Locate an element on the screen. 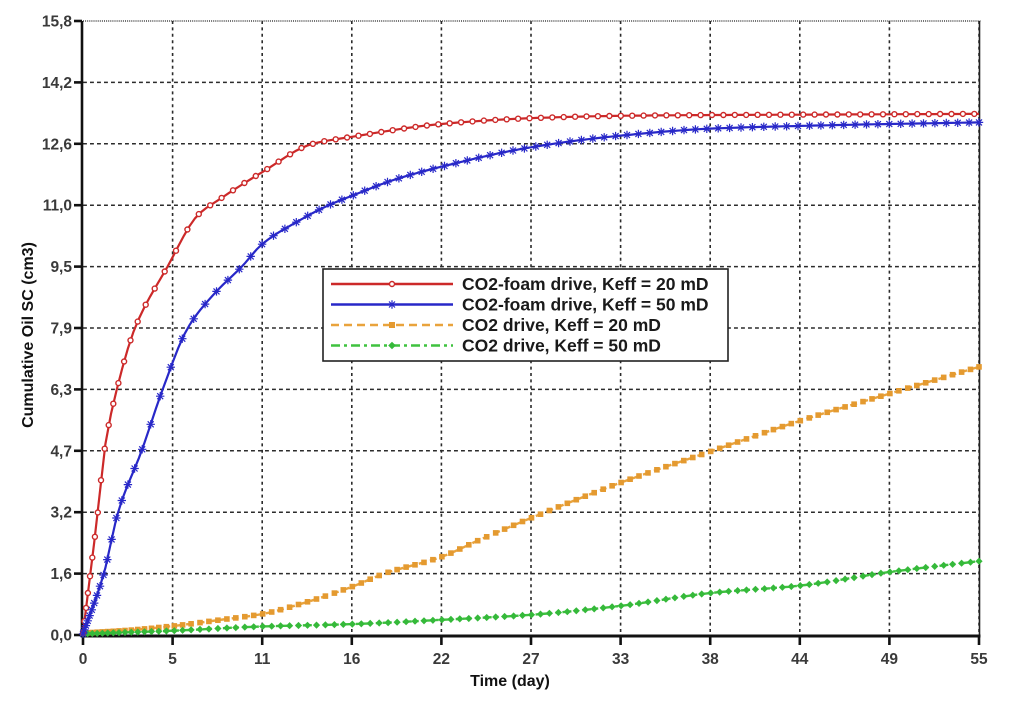 Image resolution: width=1024 pixels, height=702 pixels. svg-text: 0 is located at coordinates (83, 659).